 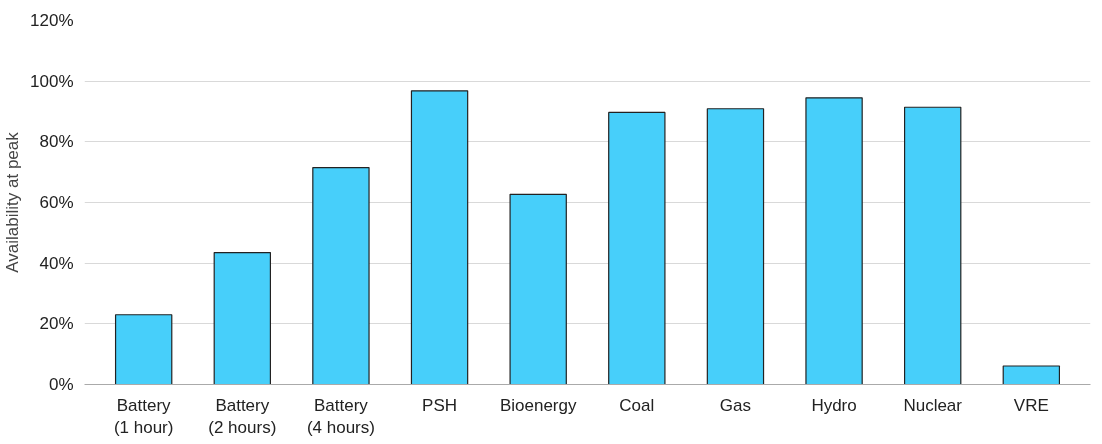 What do you see at coordinates (538, 405) in the screenshot?
I see `x-tick-label: Bioenergy` at bounding box center [538, 405].